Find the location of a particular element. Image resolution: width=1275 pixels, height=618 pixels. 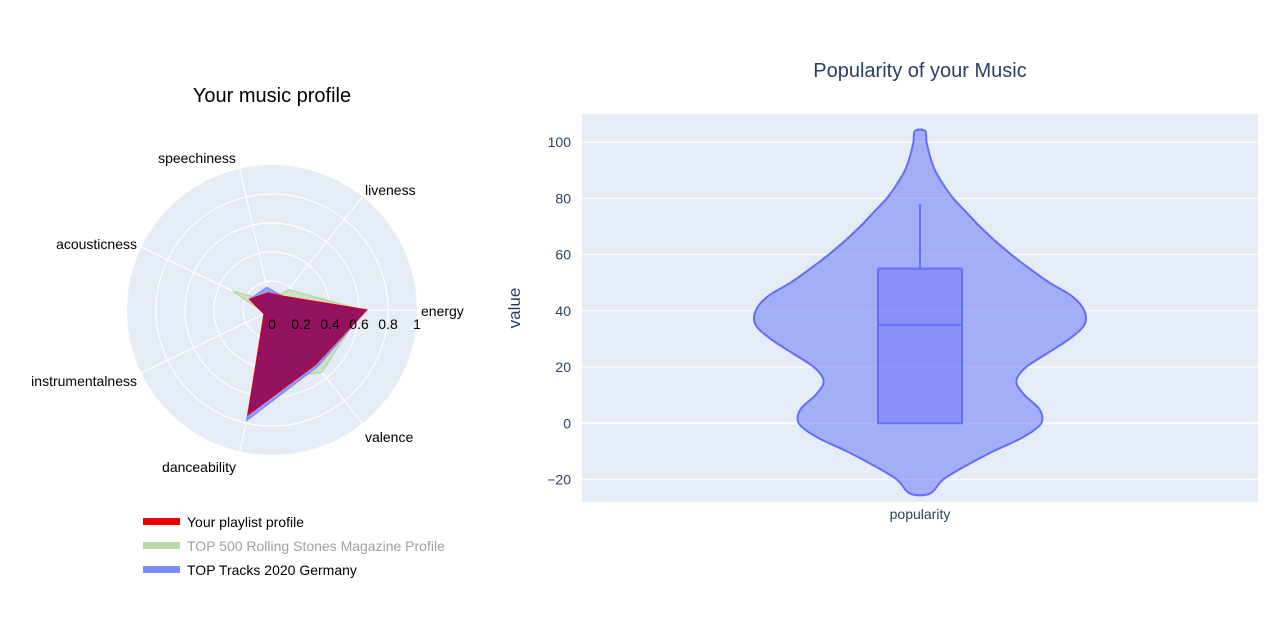

legend-item: TOP 500 Rolling Stones Magazine Profile is located at coordinates (294, 546).